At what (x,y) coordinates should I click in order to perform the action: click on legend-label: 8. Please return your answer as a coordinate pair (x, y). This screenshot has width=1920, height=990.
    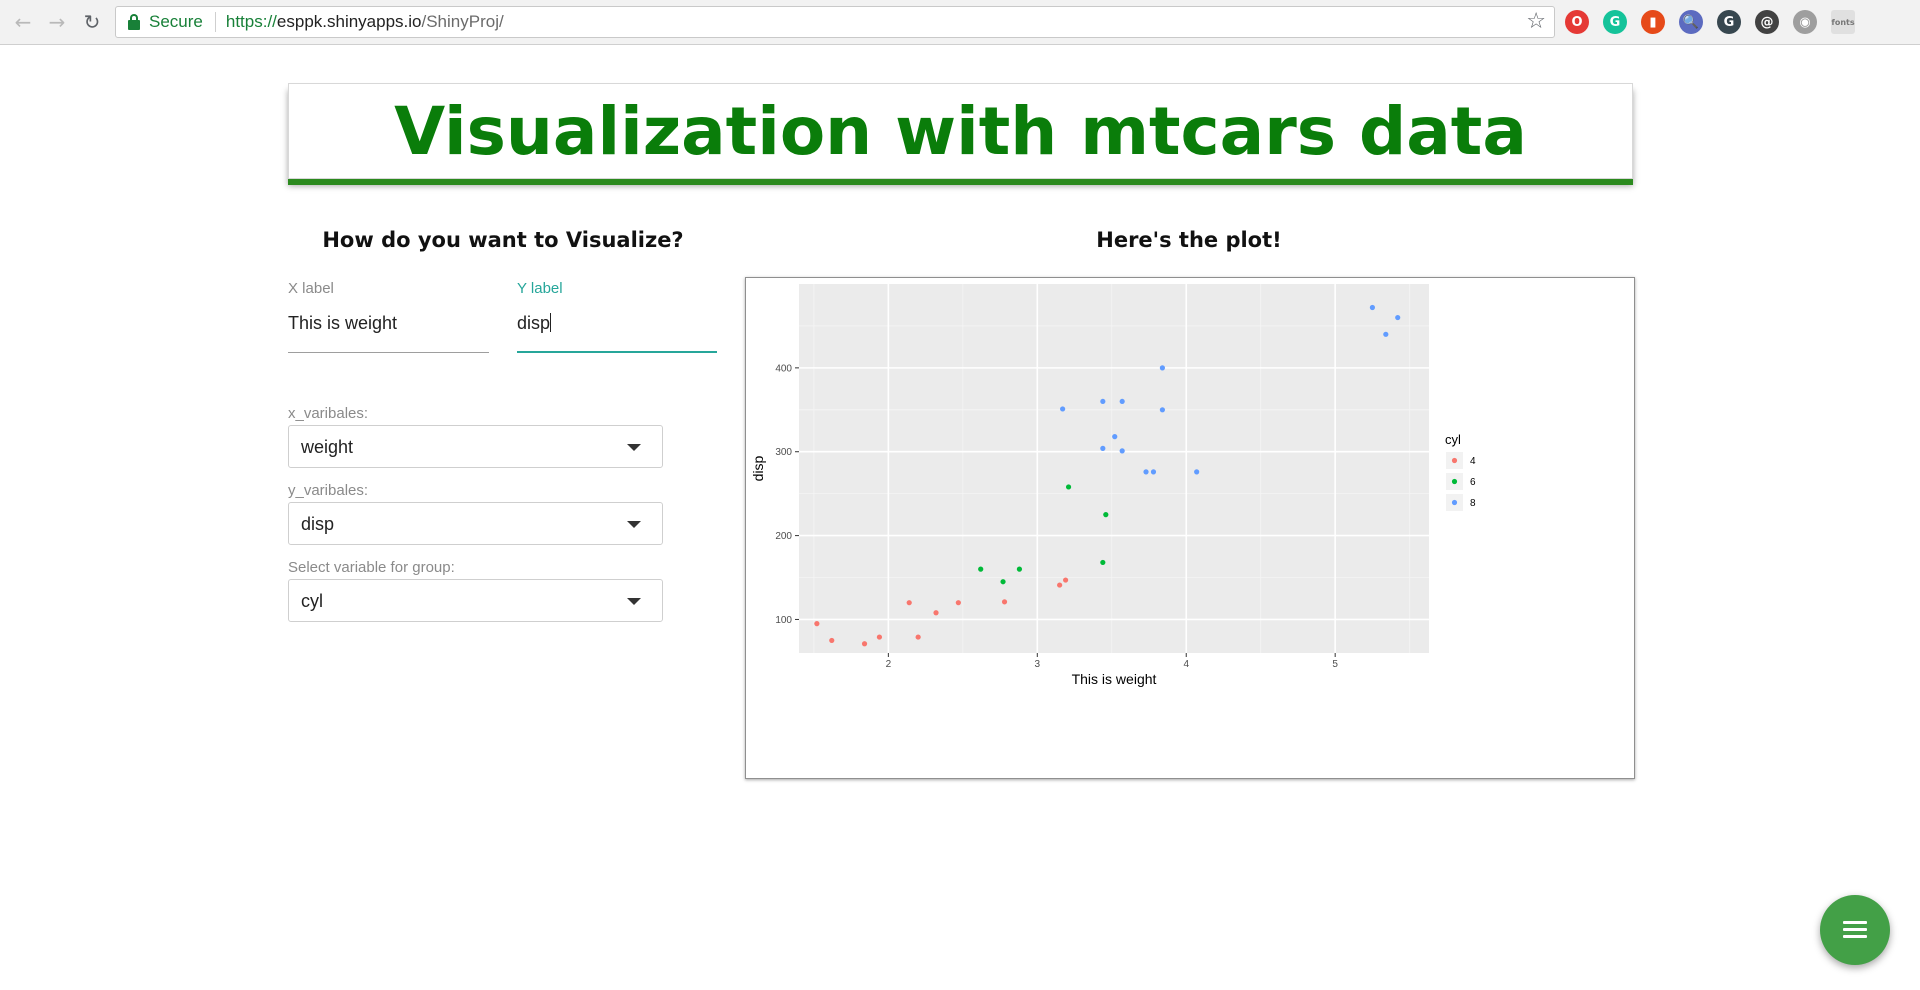
    Looking at the image, I should click on (1473, 503).